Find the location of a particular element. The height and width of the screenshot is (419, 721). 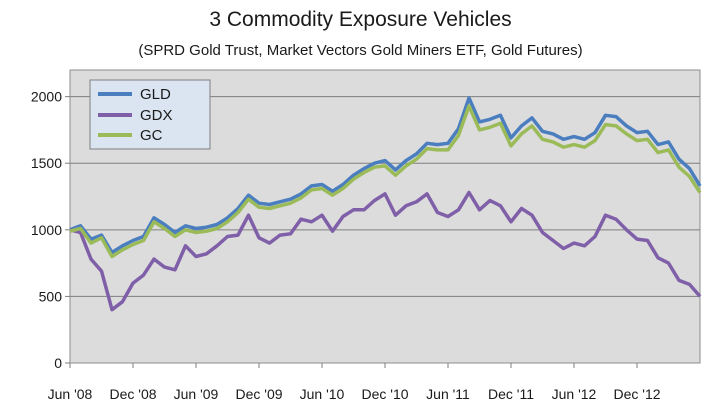

y-tick-label: 0 is located at coordinates (58, 363).